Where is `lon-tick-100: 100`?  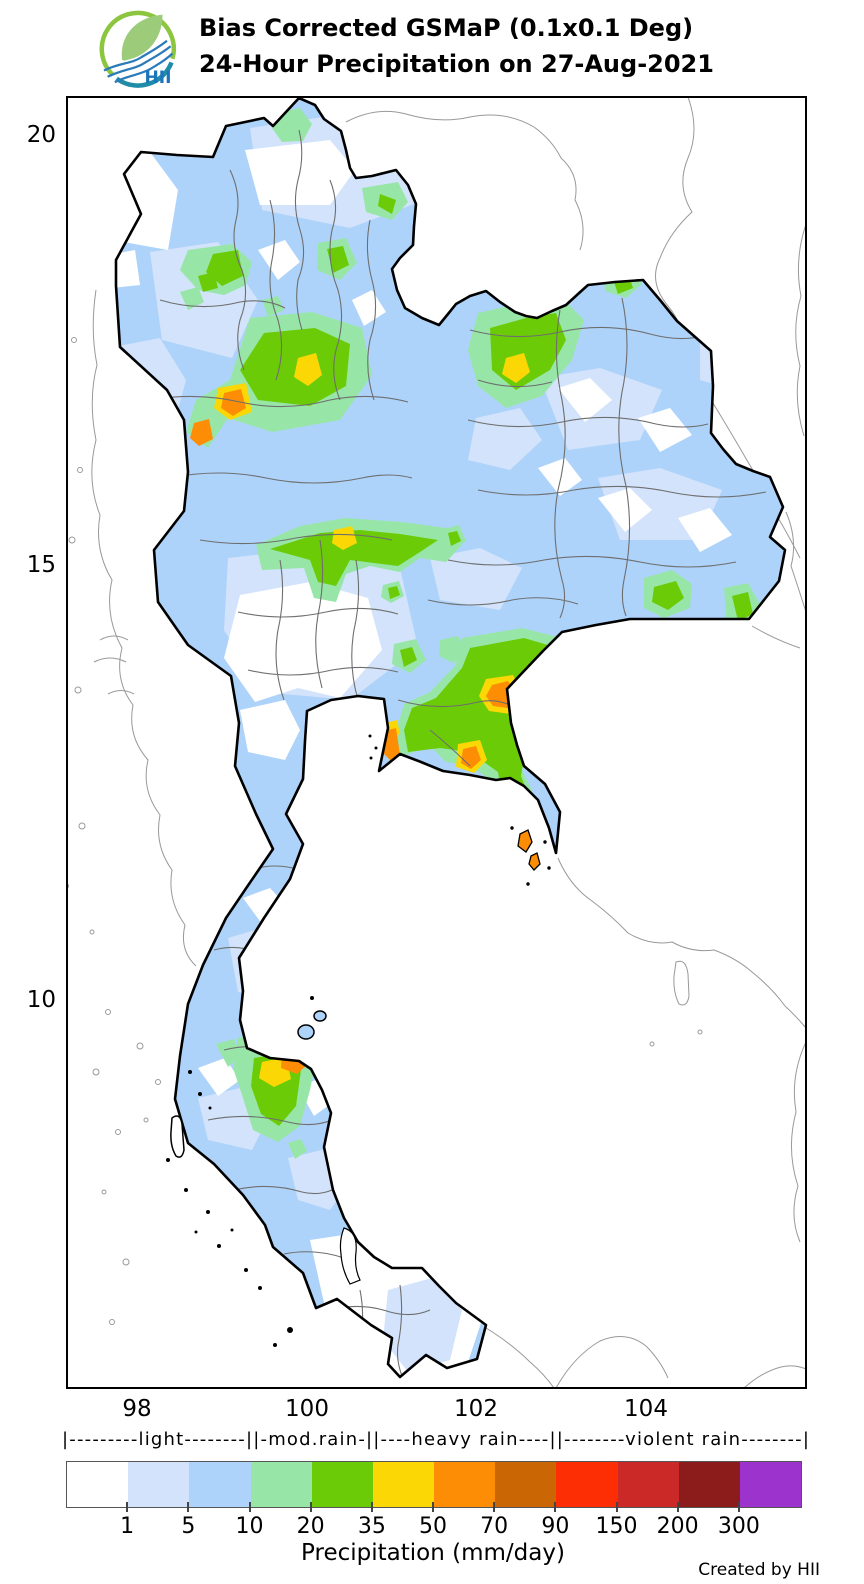 lon-tick-100: 100 is located at coordinates (307, 1409).